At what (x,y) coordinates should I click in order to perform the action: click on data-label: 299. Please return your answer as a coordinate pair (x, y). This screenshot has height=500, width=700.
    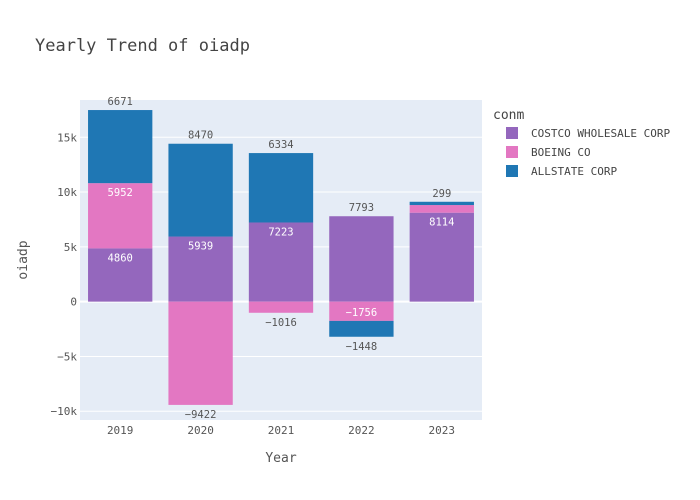
    Looking at the image, I should click on (441, 194).